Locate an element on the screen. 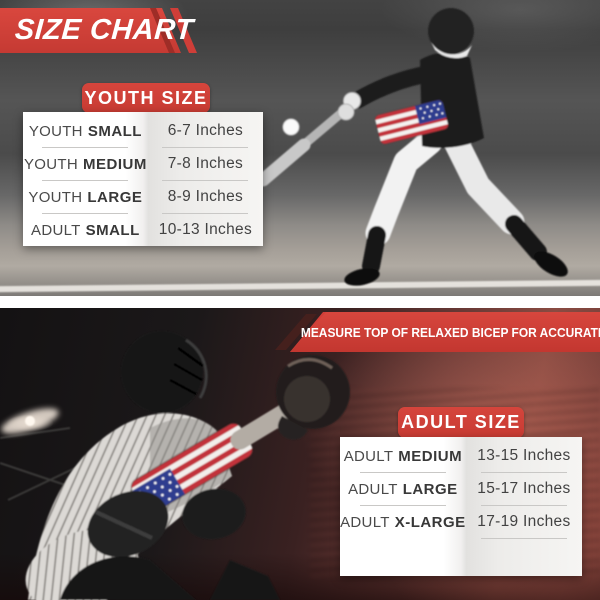  helmet-highlight is located at coordinates (196, 368).